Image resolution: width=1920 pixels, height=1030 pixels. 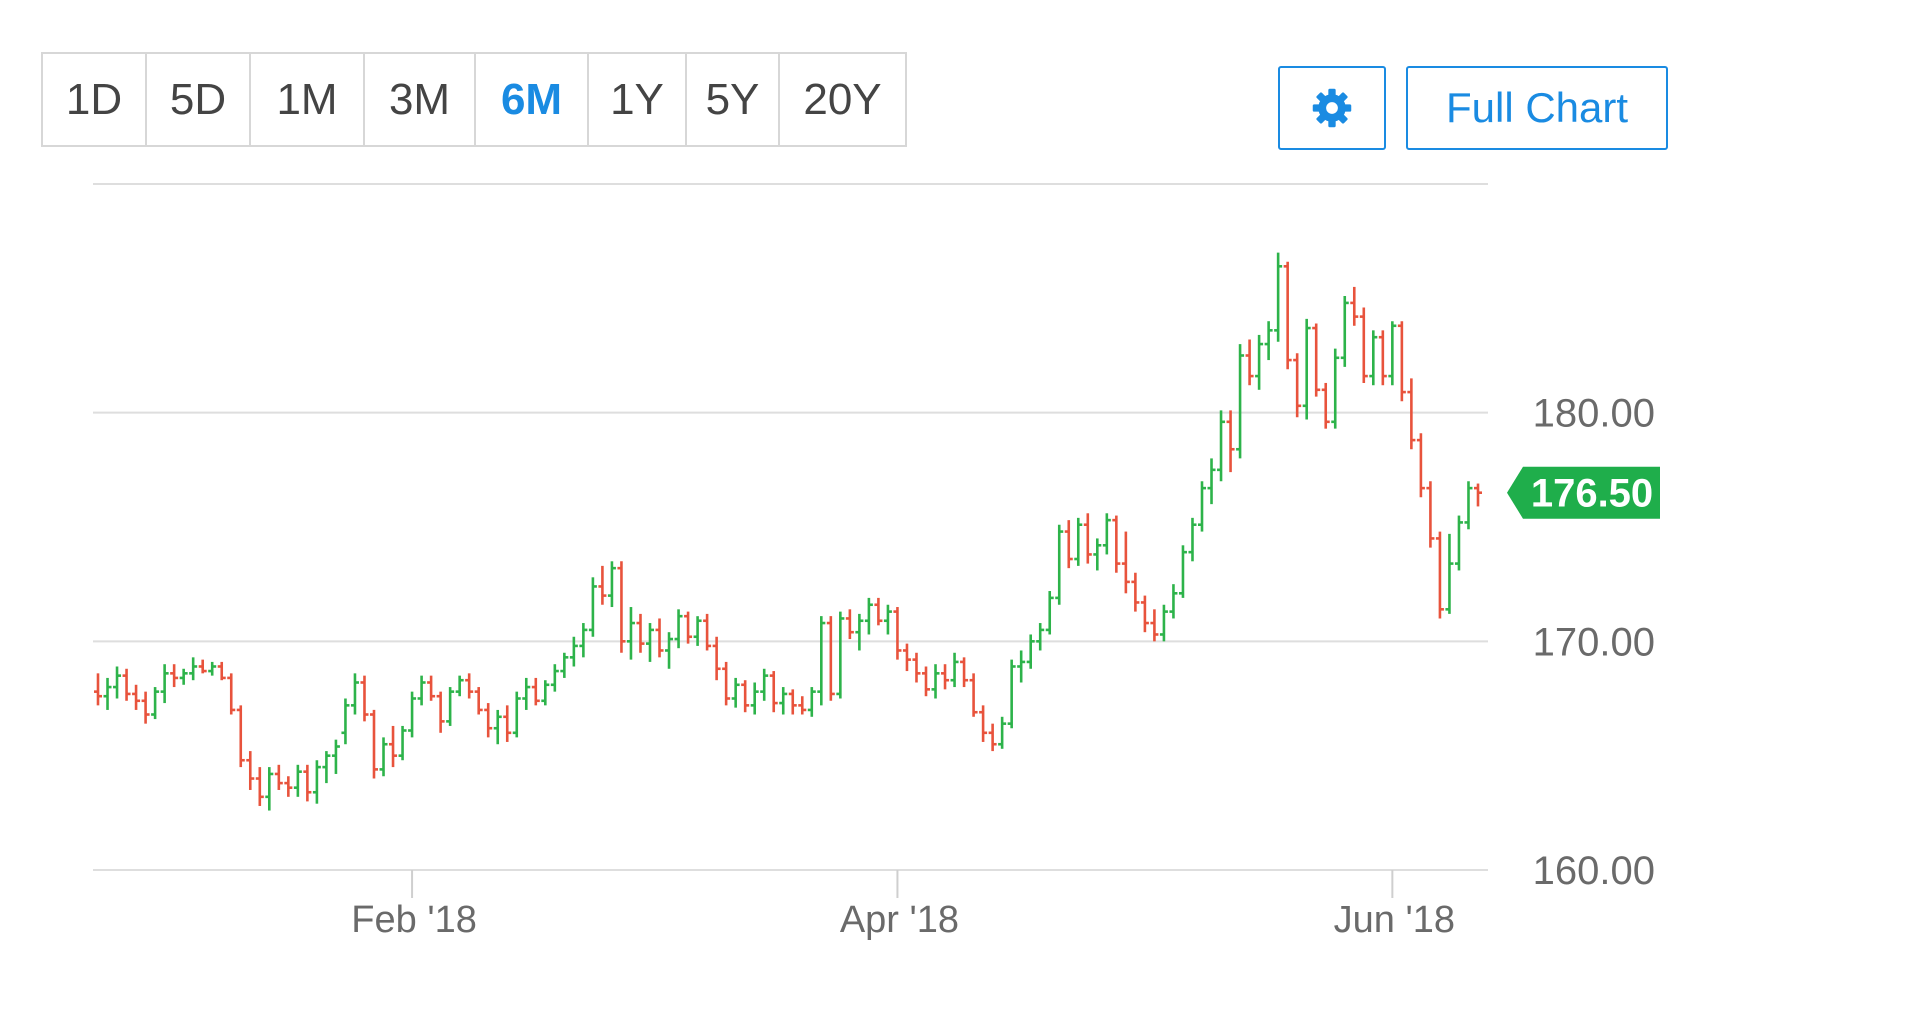 What do you see at coordinates (899, 920) in the screenshot?
I see `x-tick-label: Apr '18` at bounding box center [899, 920].